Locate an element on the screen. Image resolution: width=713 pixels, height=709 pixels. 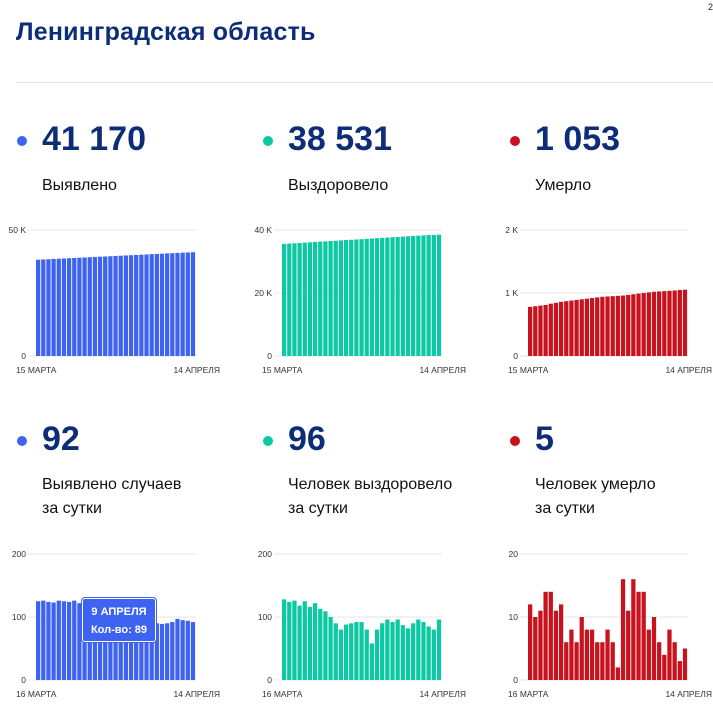
chart-daily-recovered: 0 100 200 16 МАРТА 14 АПРЕЛЯ is located at coordinates (363, 626).